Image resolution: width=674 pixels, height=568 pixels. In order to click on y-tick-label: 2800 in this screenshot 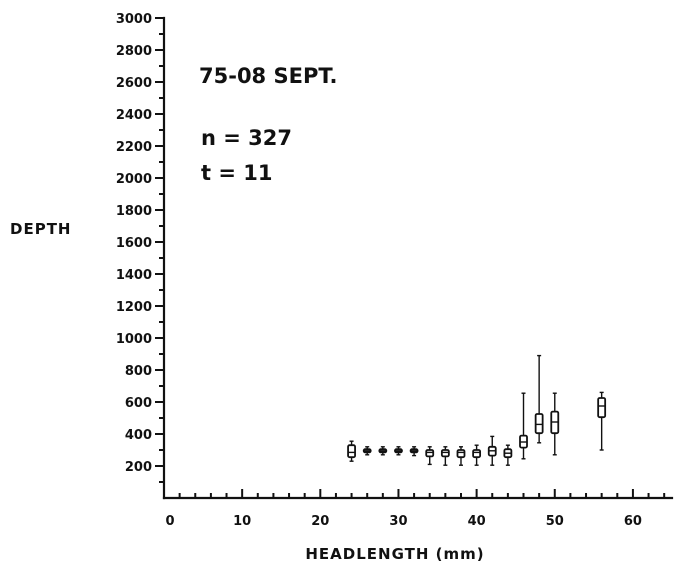, I will do `click(134, 51)`.